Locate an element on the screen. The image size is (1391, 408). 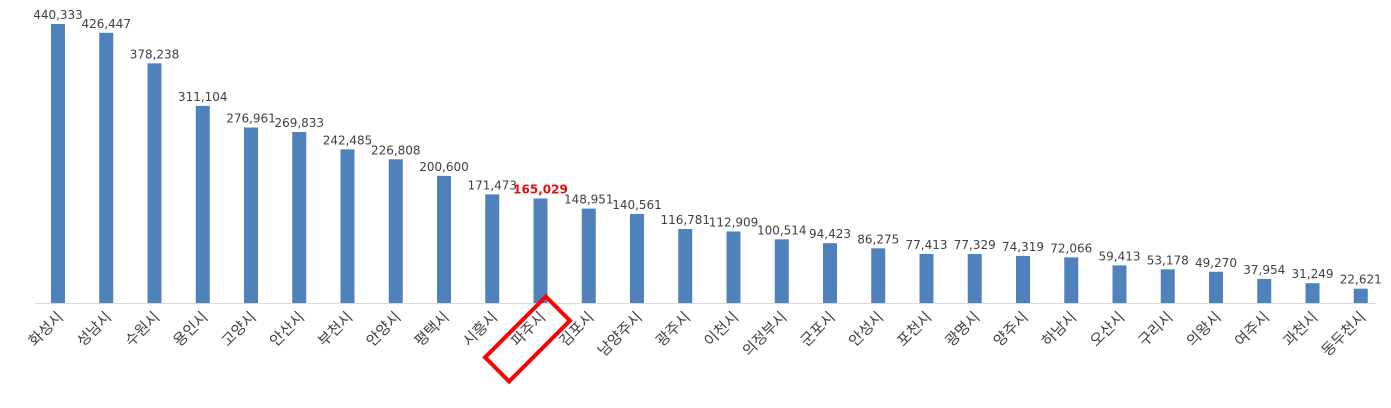
value-label-19: 77,413 is located at coordinates (927, 245).